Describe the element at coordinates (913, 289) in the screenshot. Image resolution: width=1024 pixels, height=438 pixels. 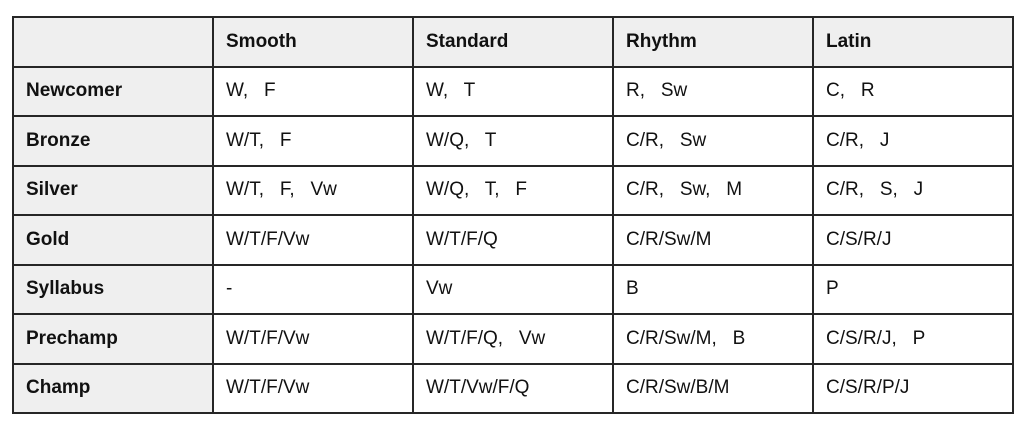
I see `table-cell: P` at that location.